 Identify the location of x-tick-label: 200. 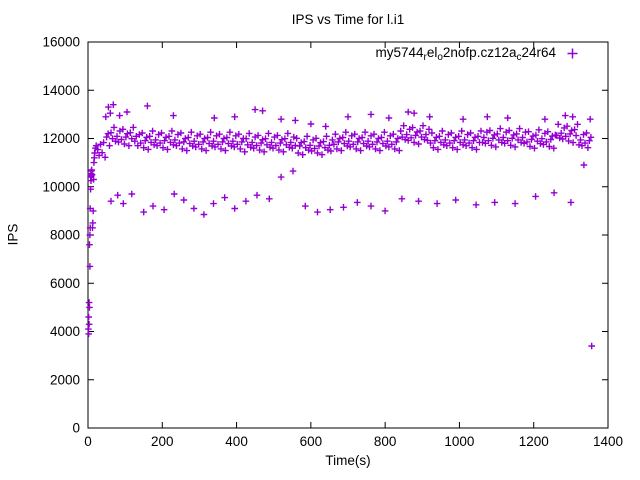
(162, 441).